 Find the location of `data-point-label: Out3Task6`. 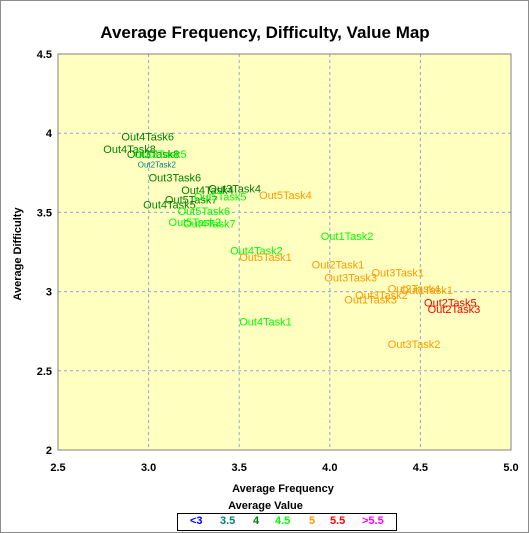

data-point-label: Out3Task6 is located at coordinates (175, 179).